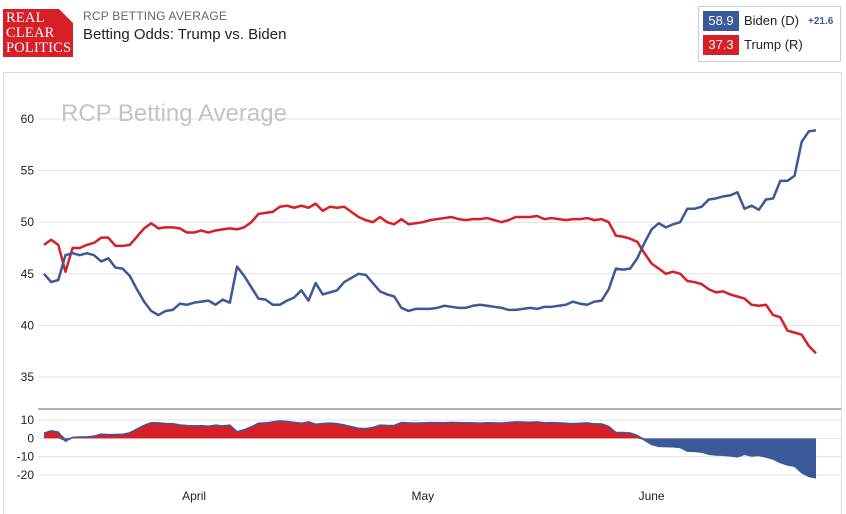 The height and width of the screenshot is (514, 846). What do you see at coordinates (39, 48) in the screenshot?
I see `logo-line-3: POLITICS` at bounding box center [39, 48].